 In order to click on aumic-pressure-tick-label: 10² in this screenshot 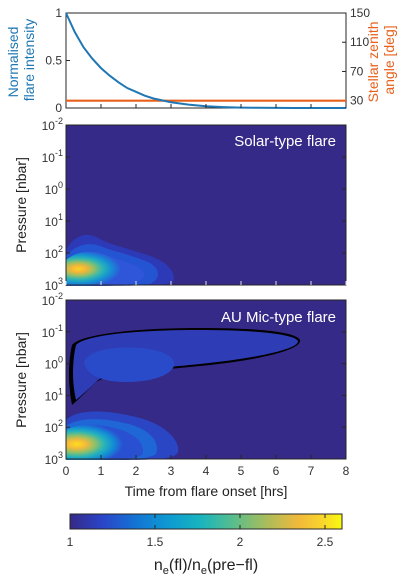, I will do `click(54, 426)`.